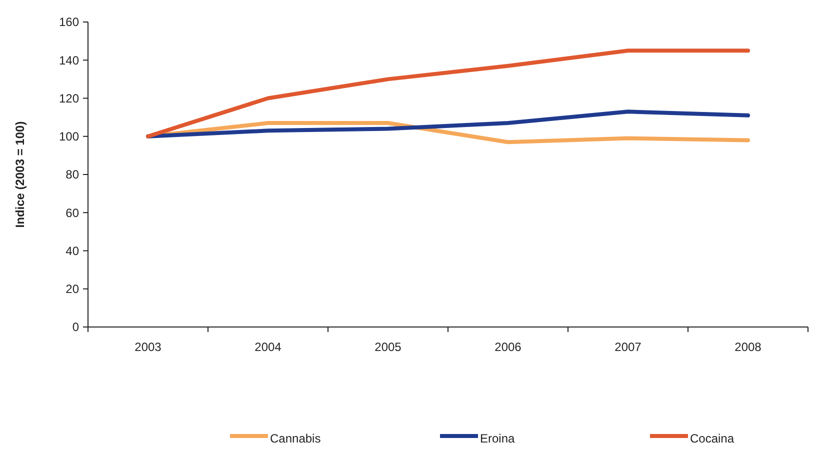 The width and height of the screenshot is (828, 450). Describe the element at coordinates (748, 347) in the screenshot. I see `x-tick-label: 2008` at that location.